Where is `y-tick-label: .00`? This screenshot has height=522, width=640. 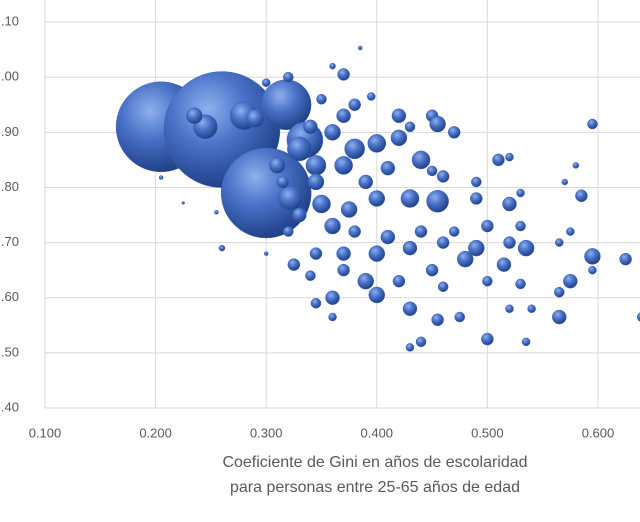
y-tick-label: .00 is located at coordinates (10, 76).